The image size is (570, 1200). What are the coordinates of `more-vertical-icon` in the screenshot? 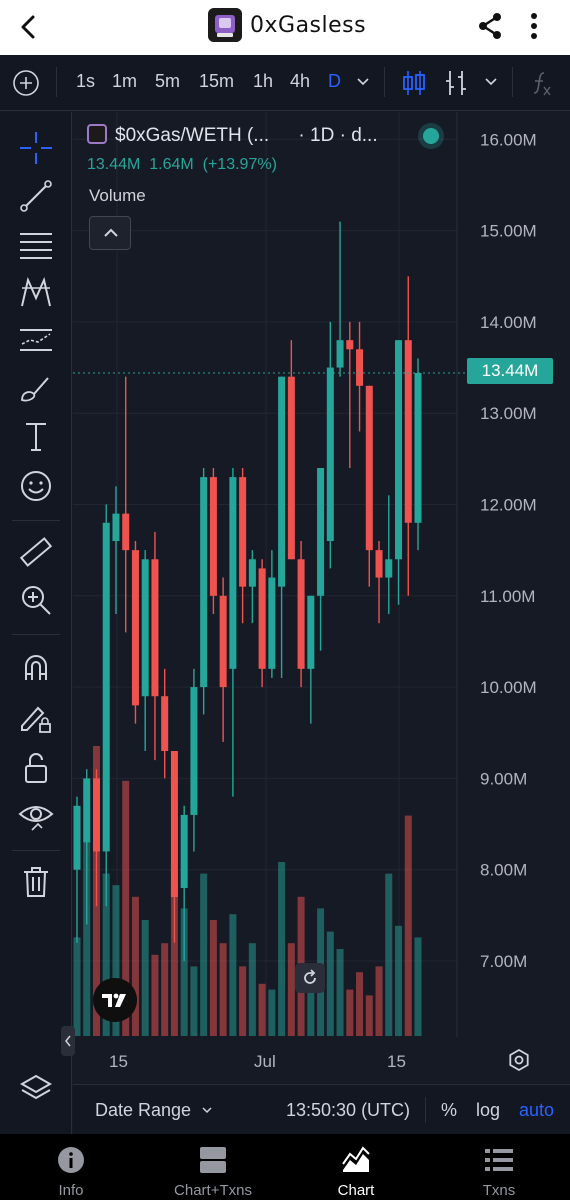 It's located at (534, 26).